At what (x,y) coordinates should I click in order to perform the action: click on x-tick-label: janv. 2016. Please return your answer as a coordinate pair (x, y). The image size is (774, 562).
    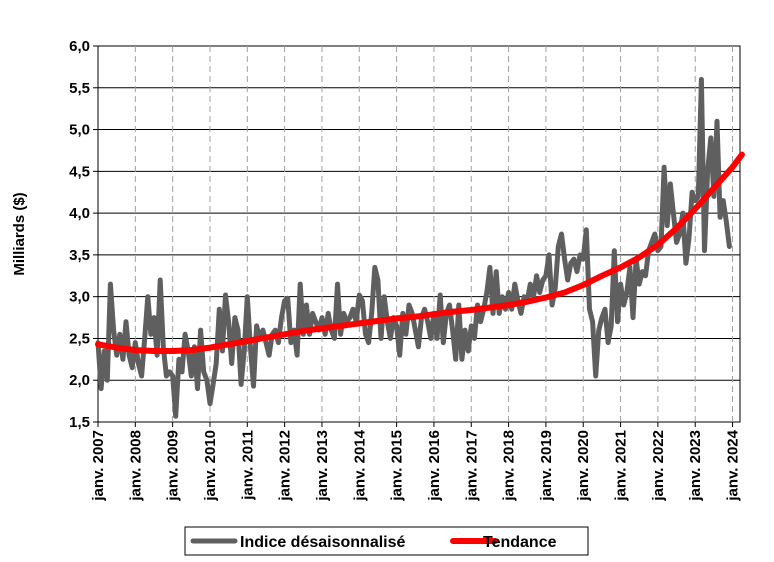
    Looking at the image, I should click on (434, 466).